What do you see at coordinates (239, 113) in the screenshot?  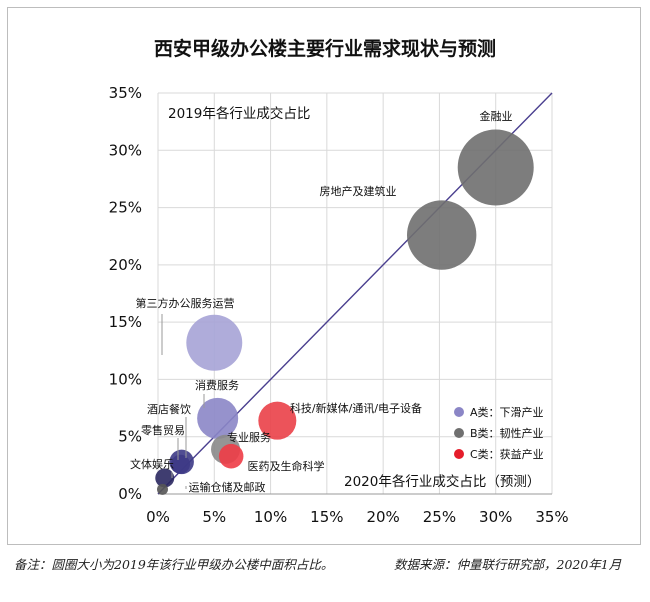 I see `annotation-2019: 2019年各行业成交占比` at bounding box center [239, 113].